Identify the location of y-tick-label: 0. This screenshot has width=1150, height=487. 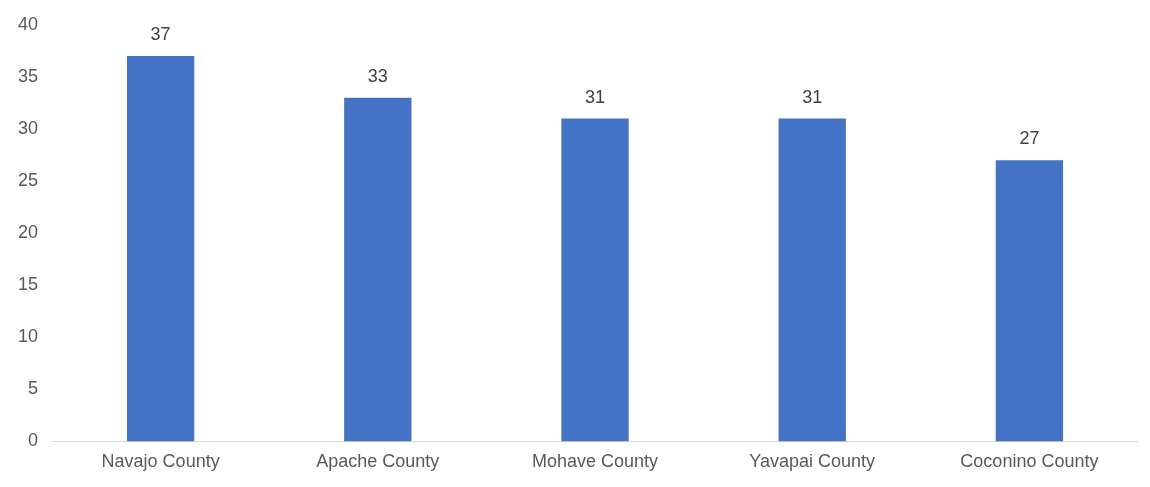
(33, 440).